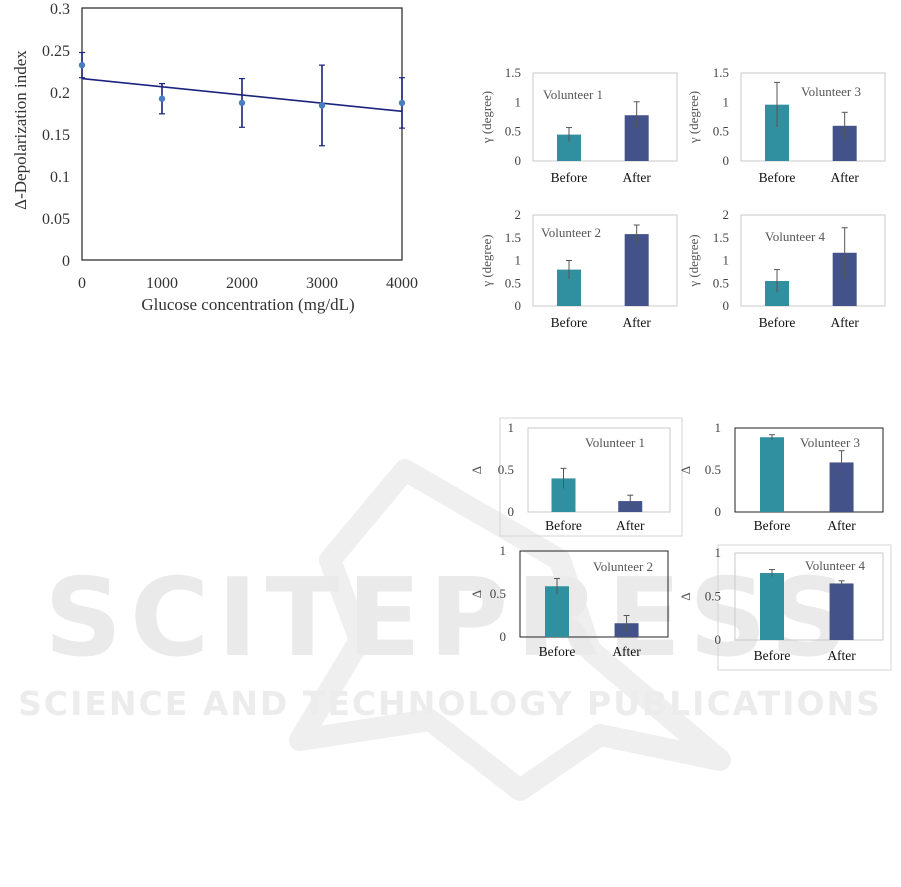 Image resolution: width=901 pixels, height=887 pixels. What do you see at coordinates (56, 219) in the screenshot?
I see `main-y-tick-label: 0.05` at bounding box center [56, 219].